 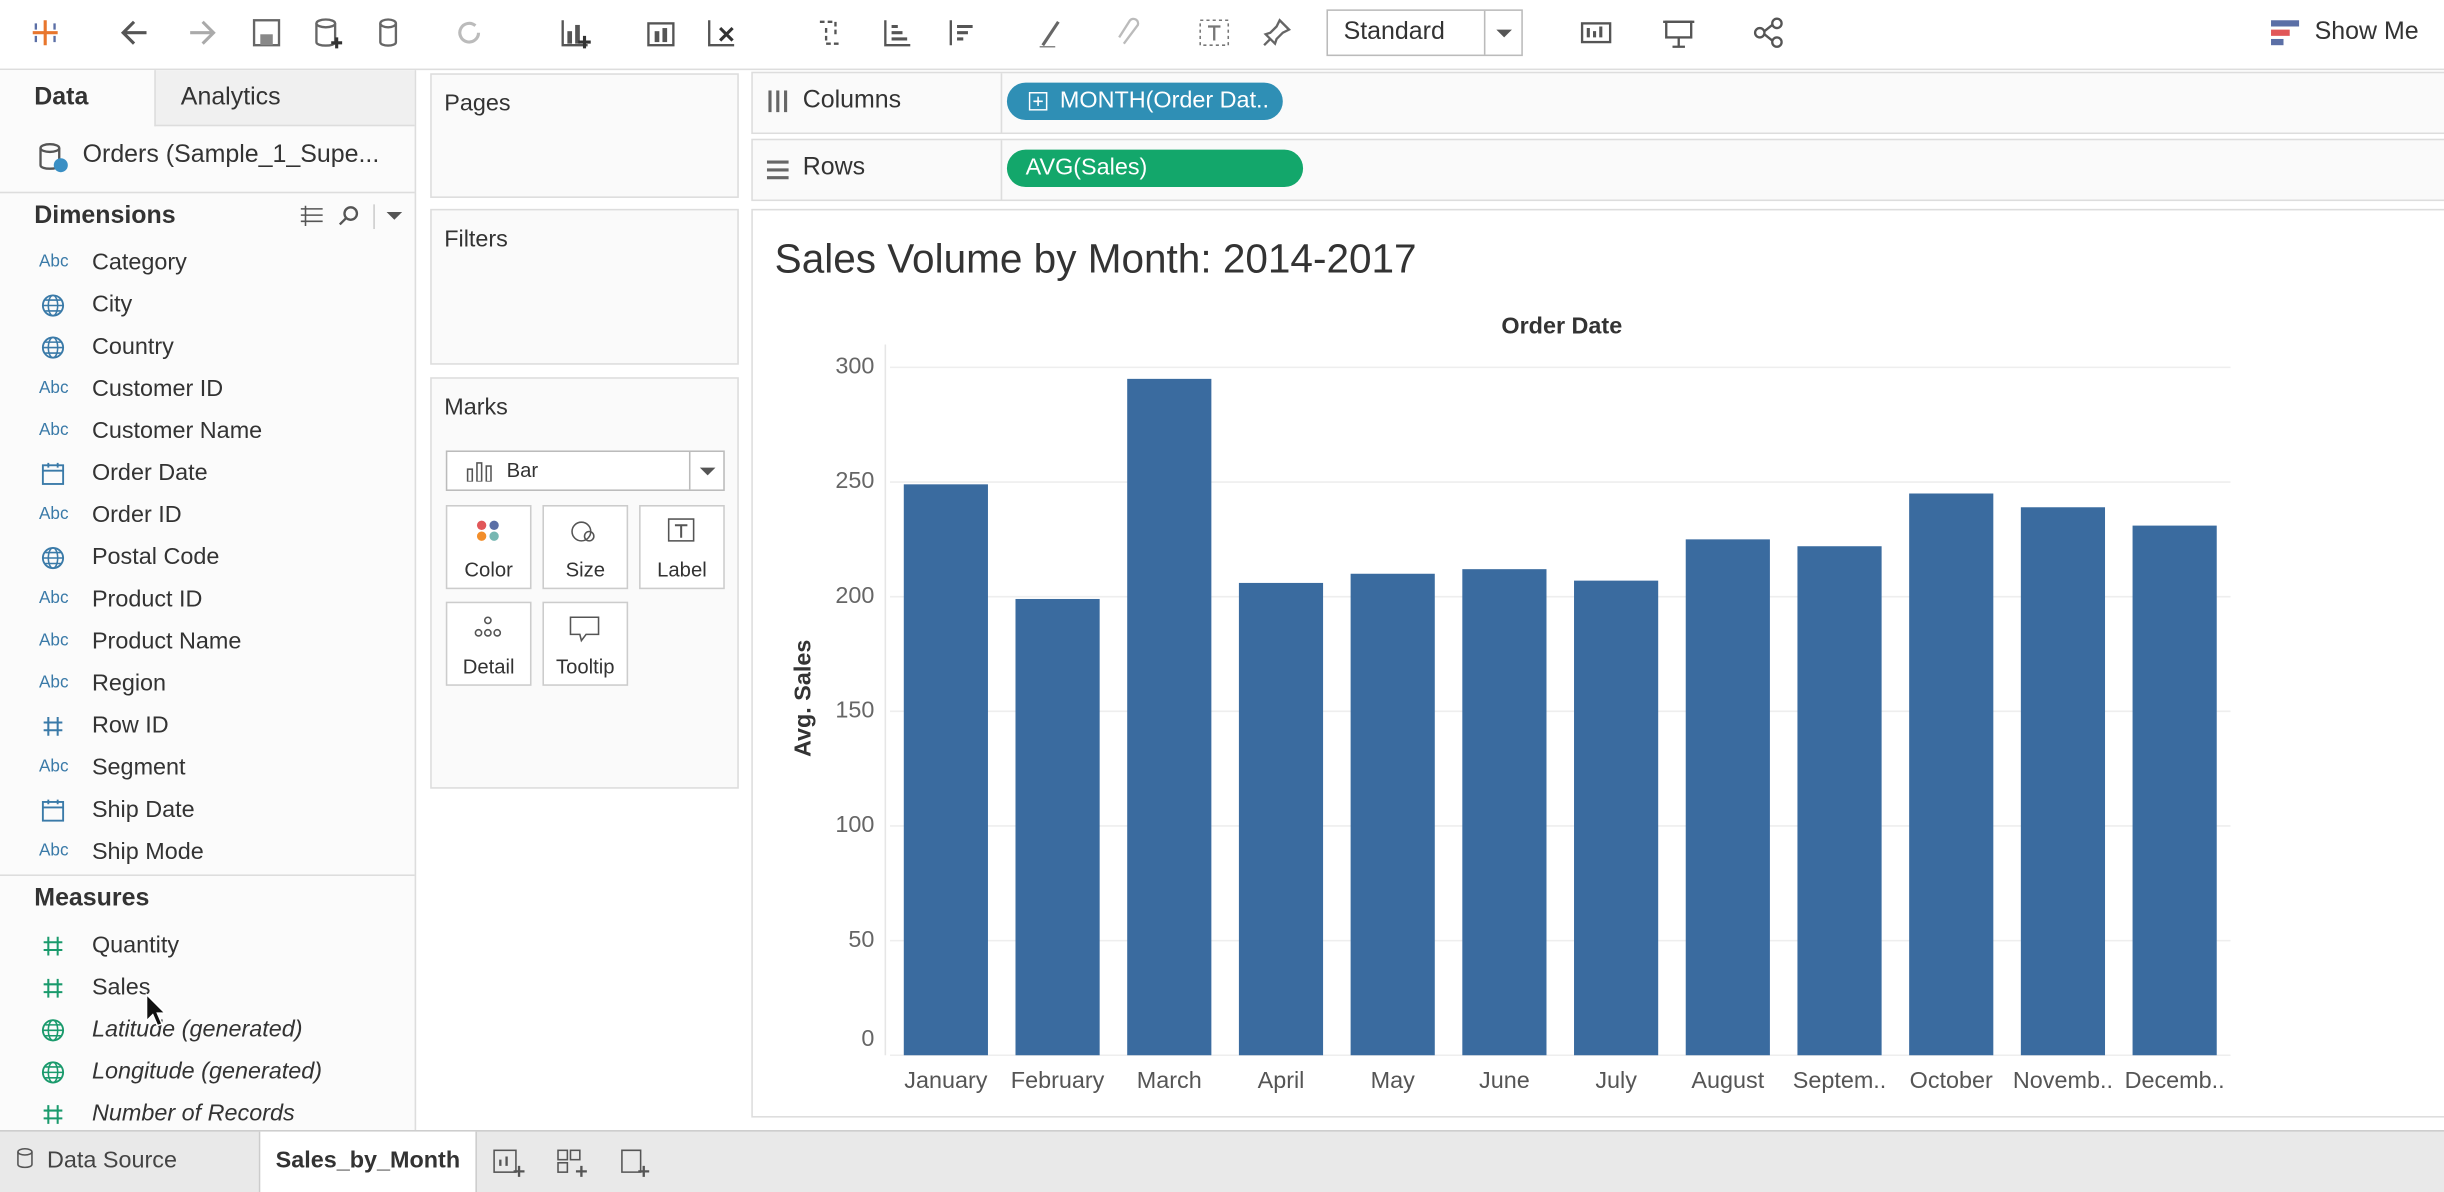 What do you see at coordinates (2175, 1080) in the screenshot?
I see `x-tick-label: Decemb..` at bounding box center [2175, 1080].